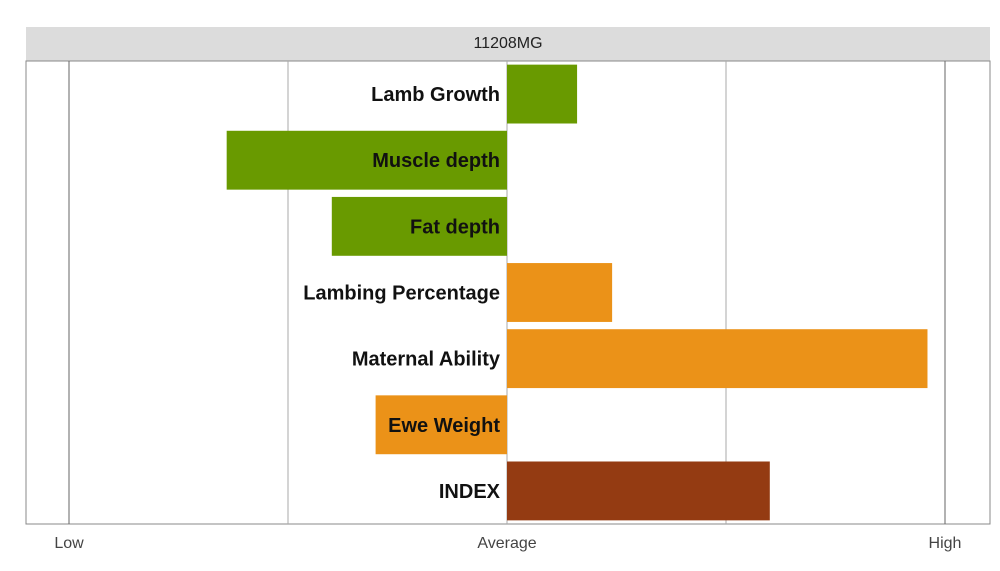  What do you see at coordinates (470, 492) in the screenshot?
I see `category-label: INDEX` at bounding box center [470, 492].